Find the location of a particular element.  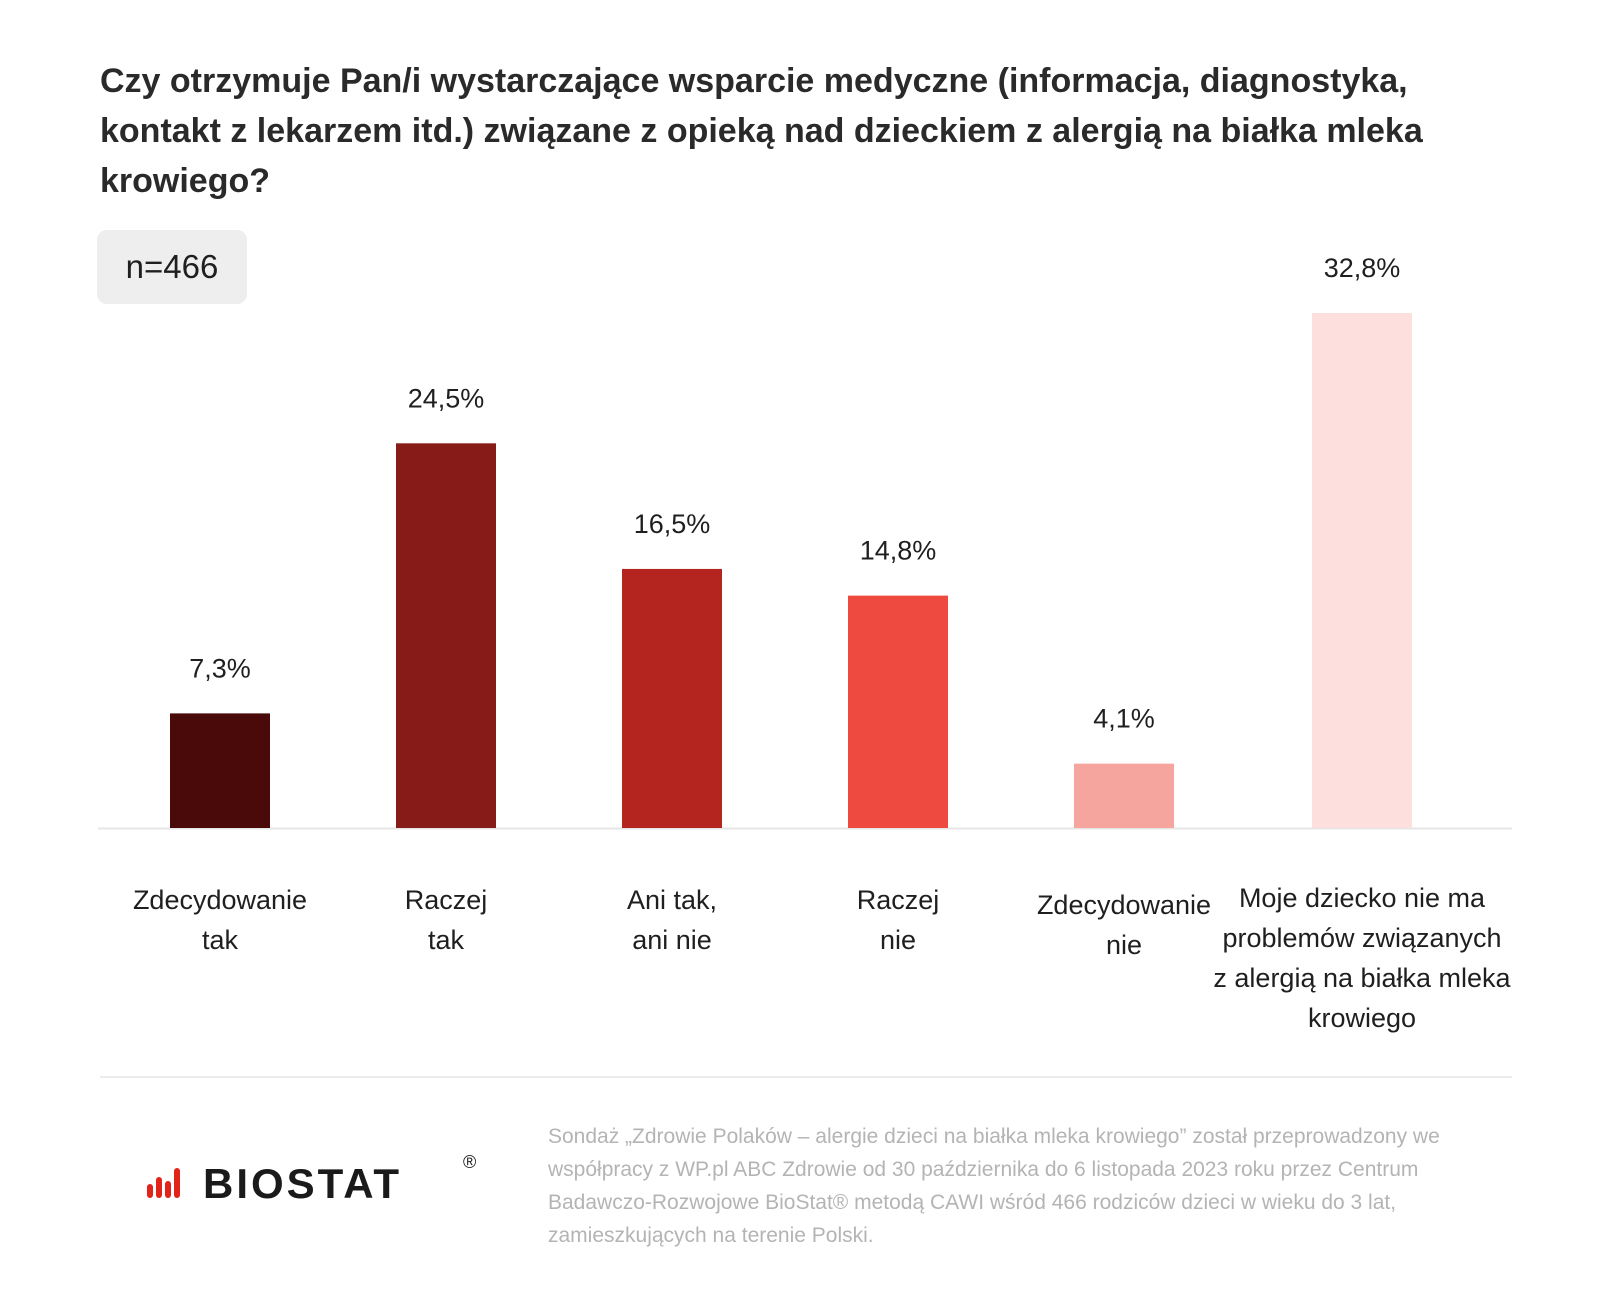

category-label-line: ani nie is located at coordinates (672, 940).